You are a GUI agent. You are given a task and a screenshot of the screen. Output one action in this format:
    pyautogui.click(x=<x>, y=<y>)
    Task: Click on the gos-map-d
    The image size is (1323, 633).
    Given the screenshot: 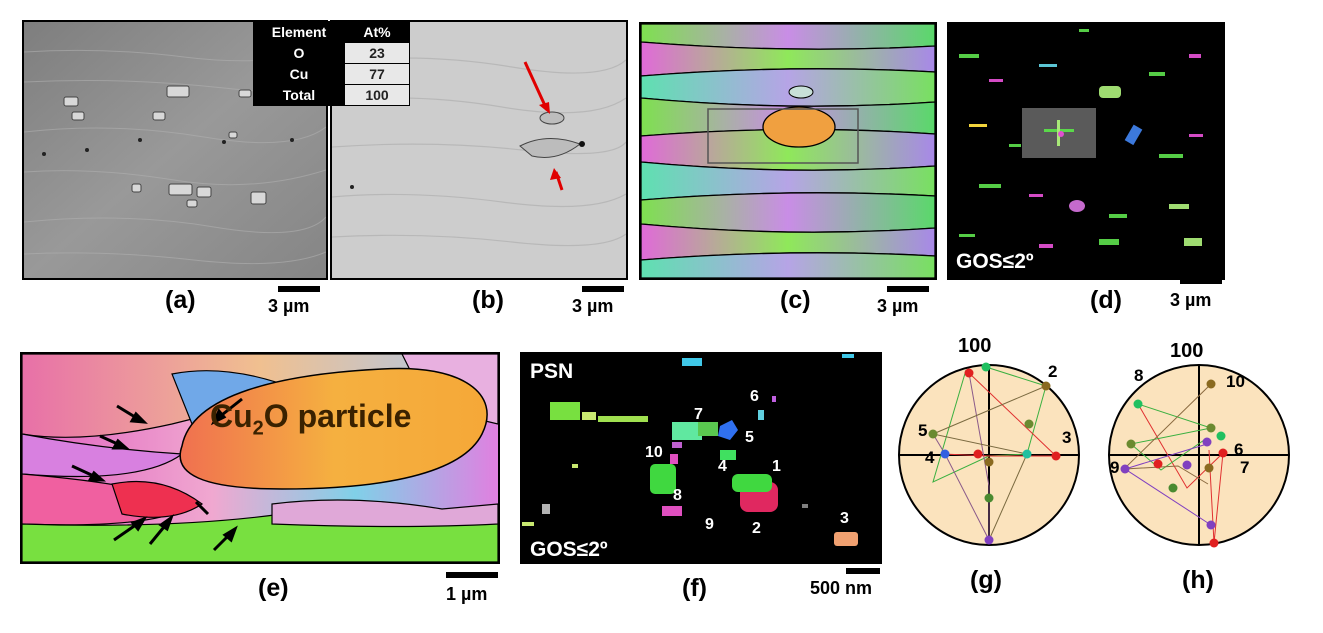 What is the action you would take?
    pyautogui.click(x=1086, y=151)
    